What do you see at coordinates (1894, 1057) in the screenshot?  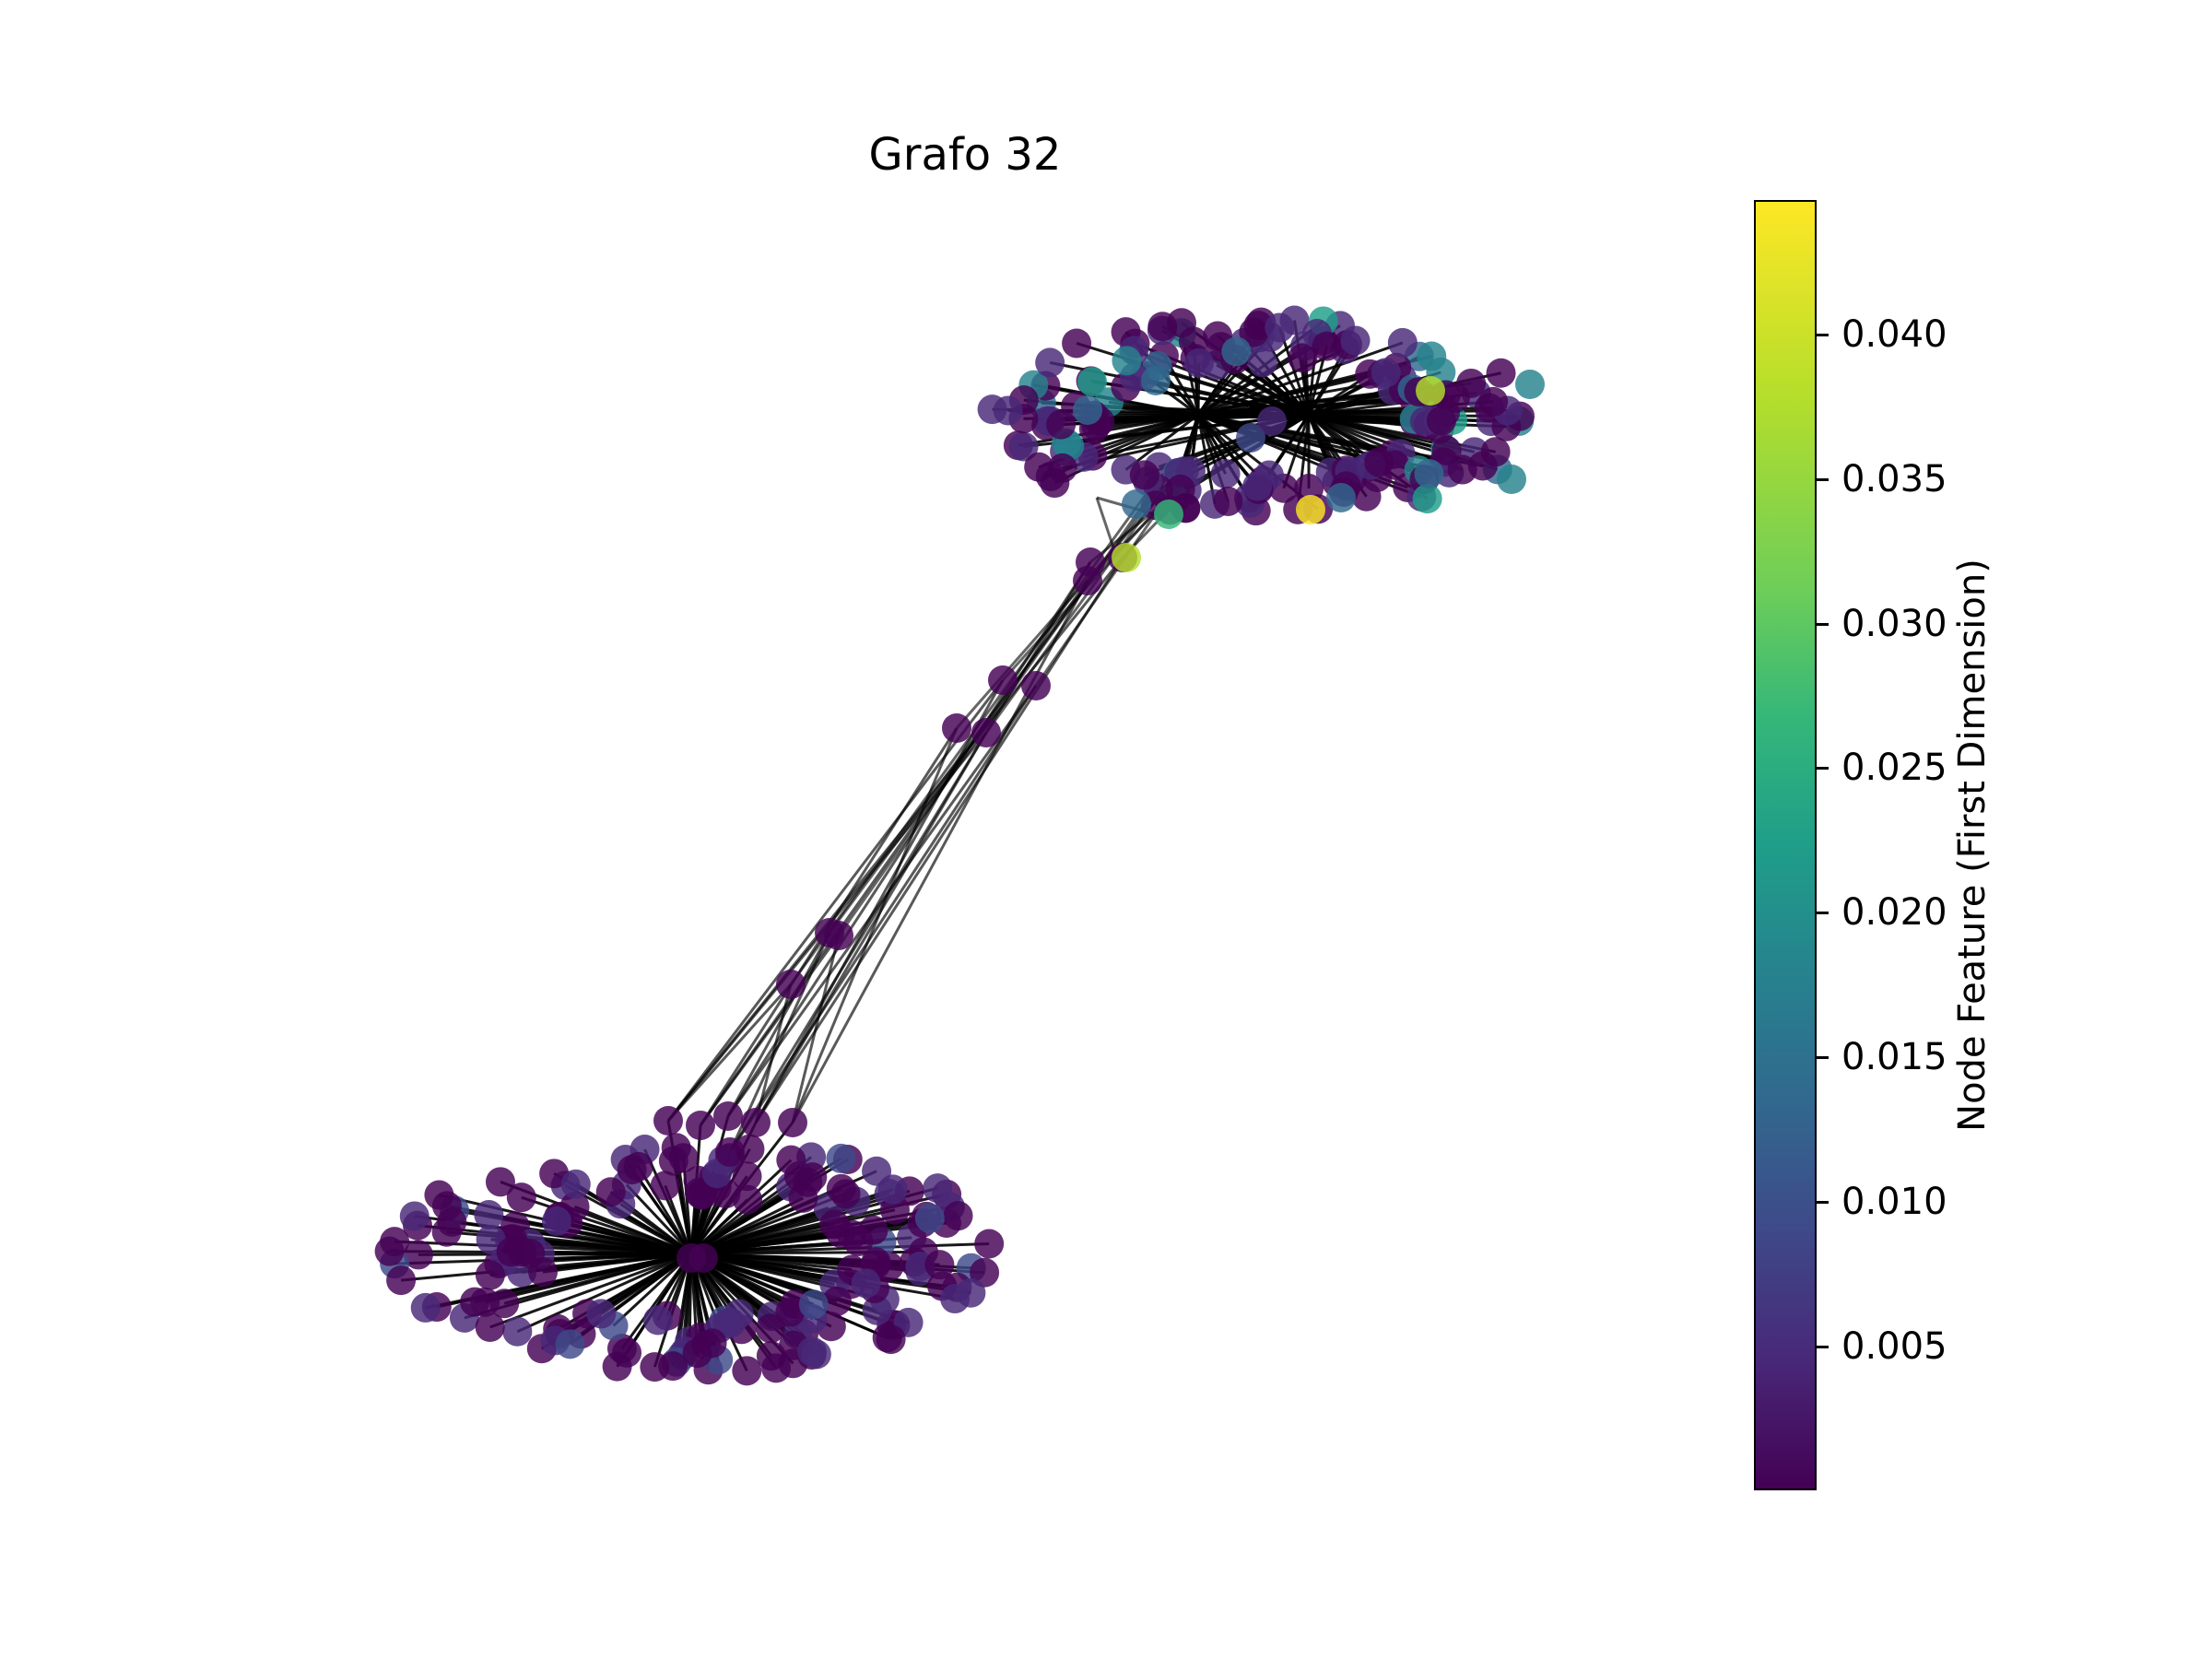 I see `colorbar-tick-label: 0.015` at bounding box center [1894, 1057].